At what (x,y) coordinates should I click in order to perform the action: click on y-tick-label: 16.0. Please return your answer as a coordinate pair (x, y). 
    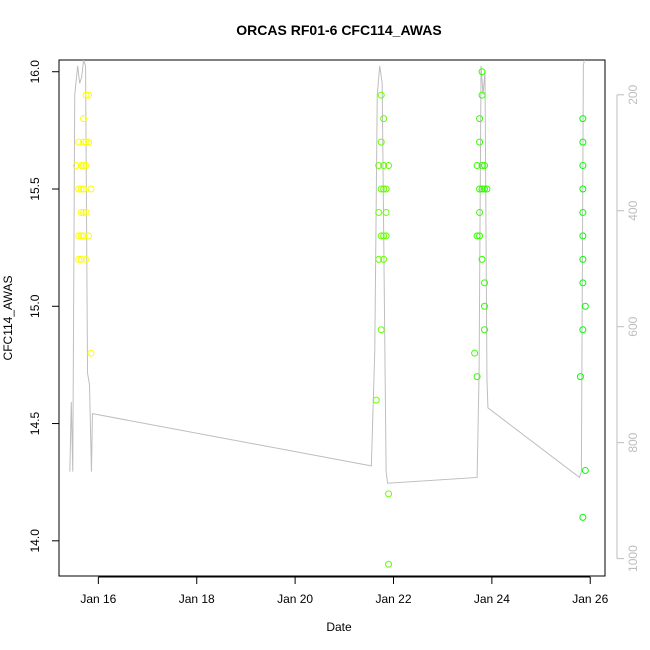
    Looking at the image, I should click on (35, 72).